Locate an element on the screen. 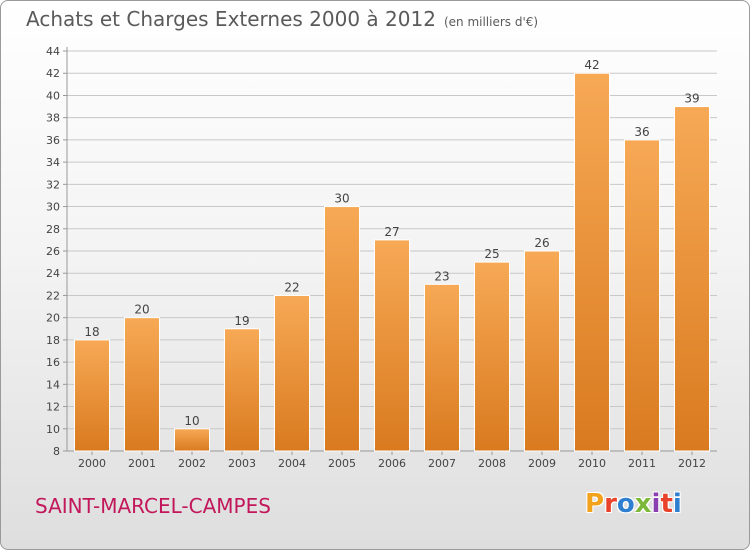 Image resolution: width=750 pixels, height=550 pixels. y-tick-label: 28 is located at coordinates (53, 229).